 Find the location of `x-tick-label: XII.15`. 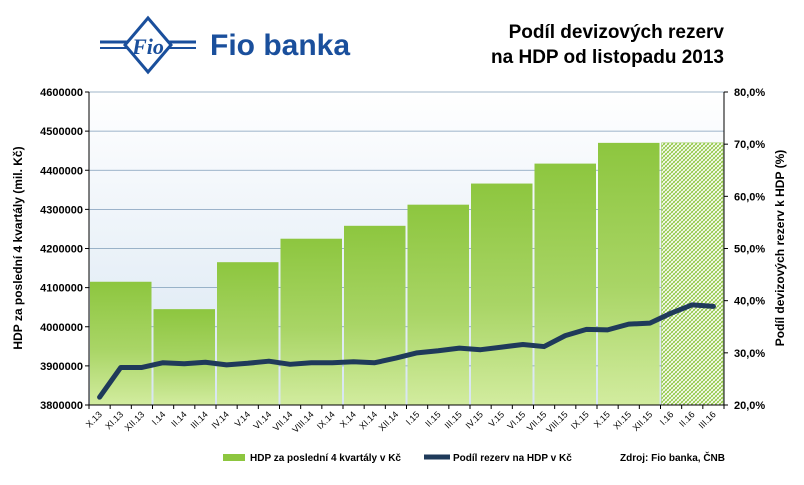

x-tick-label: XII.15 is located at coordinates (643, 421).